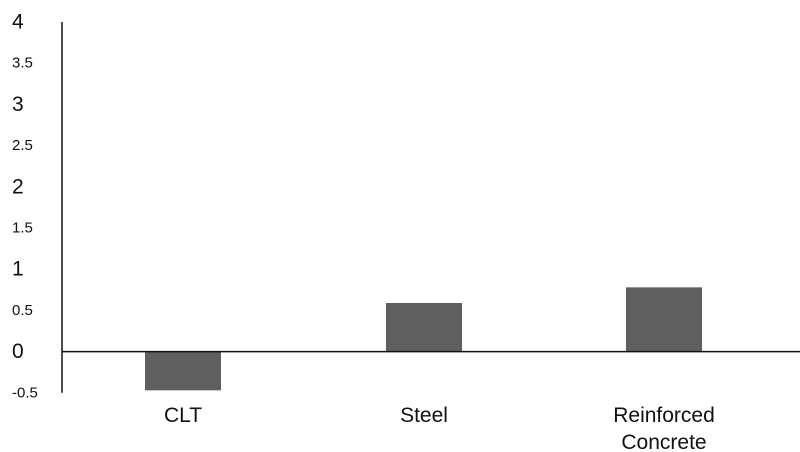  Describe the element at coordinates (22, 228) in the screenshot. I see `y-tick-label: 1.5` at that location.